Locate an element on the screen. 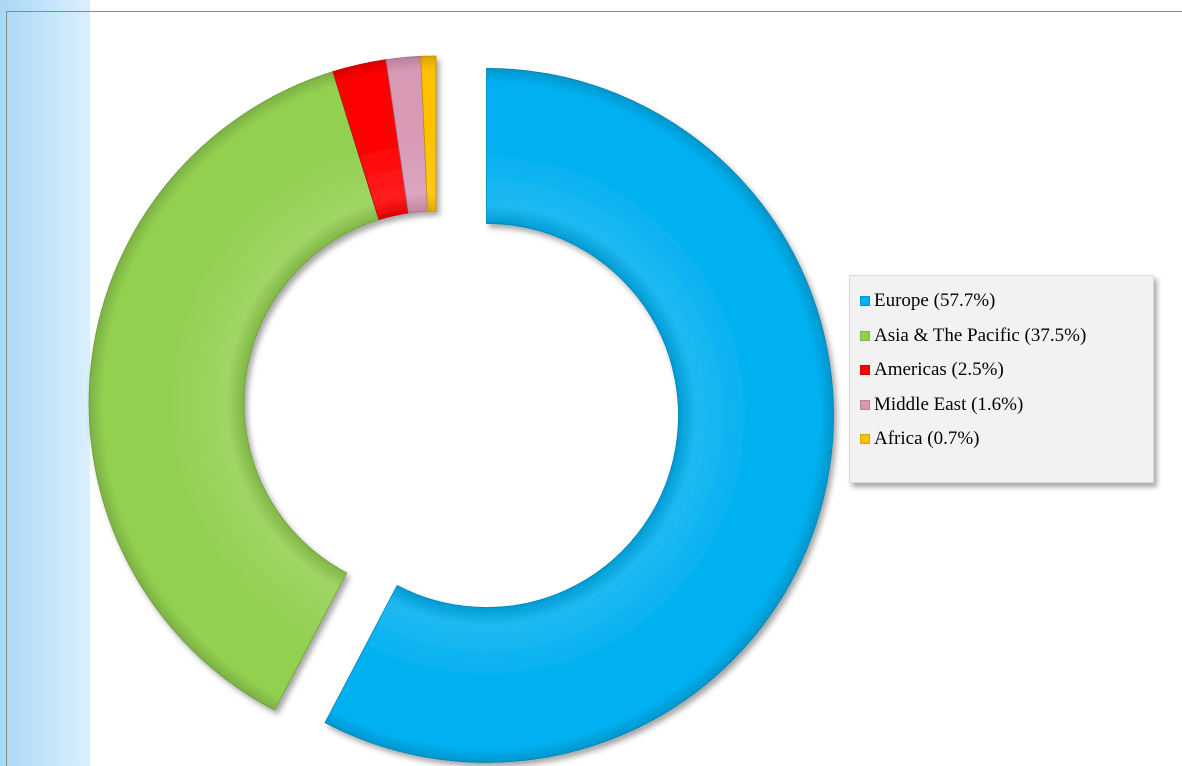 The width and height of the screenshot is (1182, 766). frame-top-border is located at coordinates (594, 11).